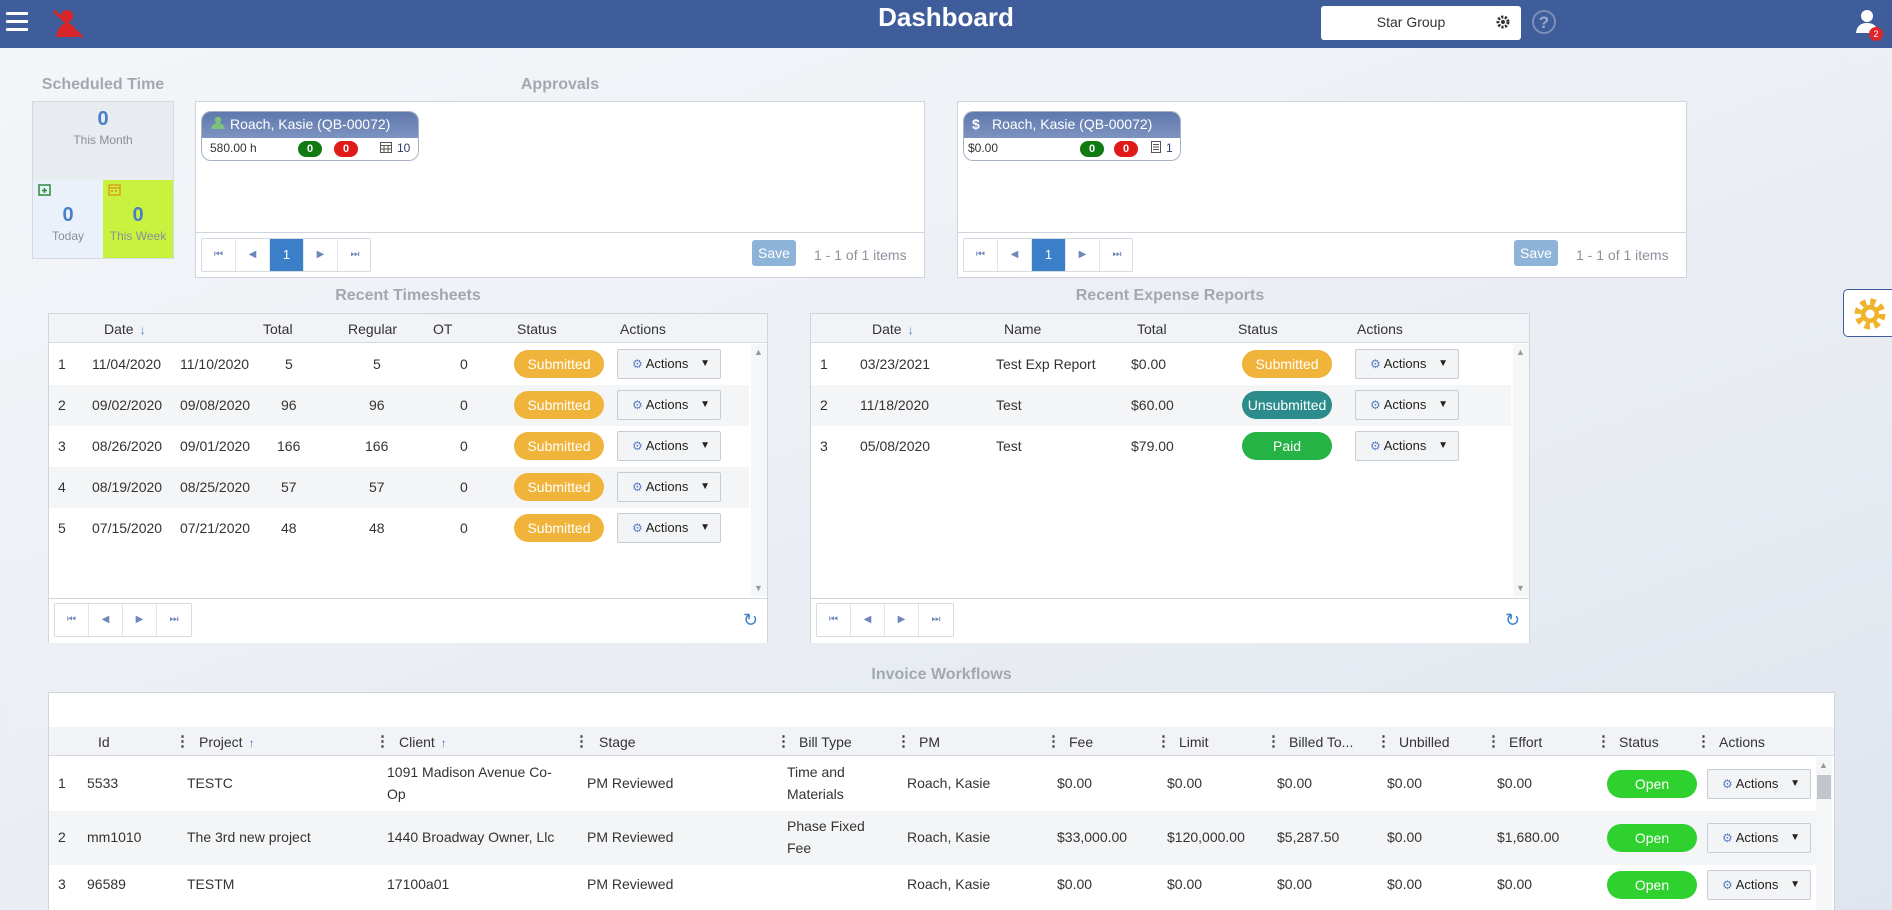  Describe the element at coordinates (138, 219) in the screenshot. I see `this-week-tile: 0 This Week` at that location.